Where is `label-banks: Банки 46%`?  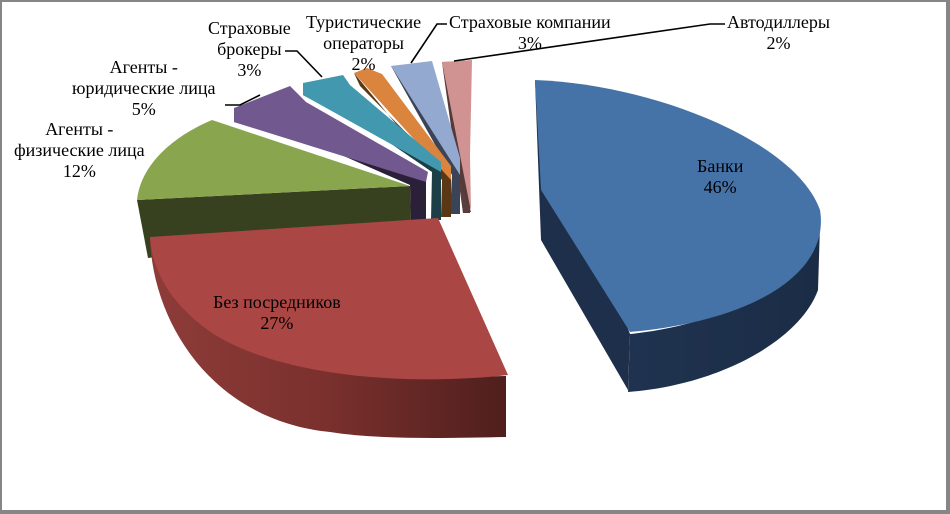 label-banks: Банки 46% is located at coordinates (720, 177).